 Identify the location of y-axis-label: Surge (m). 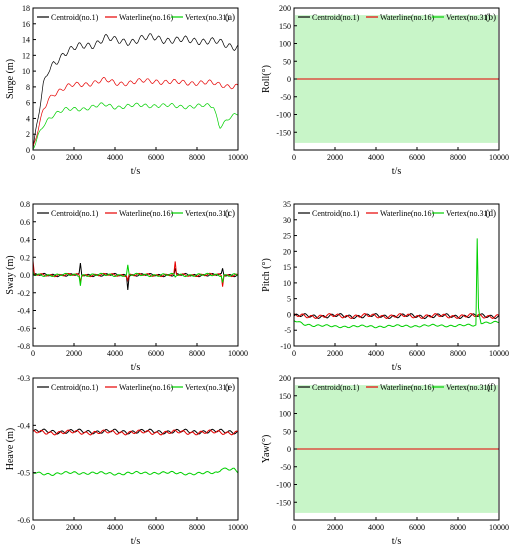
(10, 79).